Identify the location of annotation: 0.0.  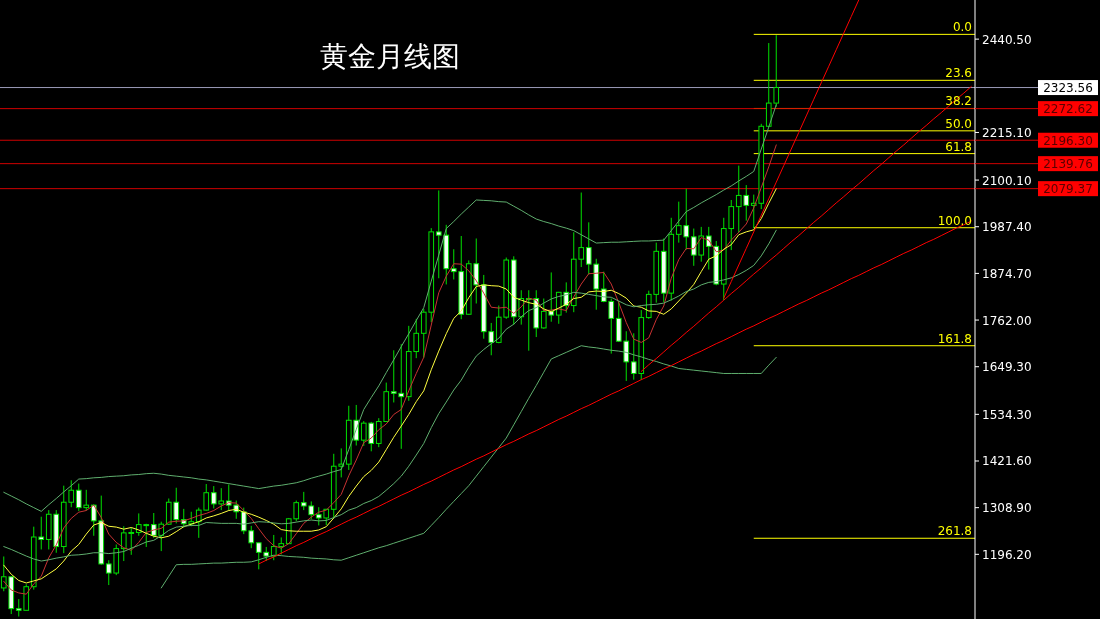
(962, 27).